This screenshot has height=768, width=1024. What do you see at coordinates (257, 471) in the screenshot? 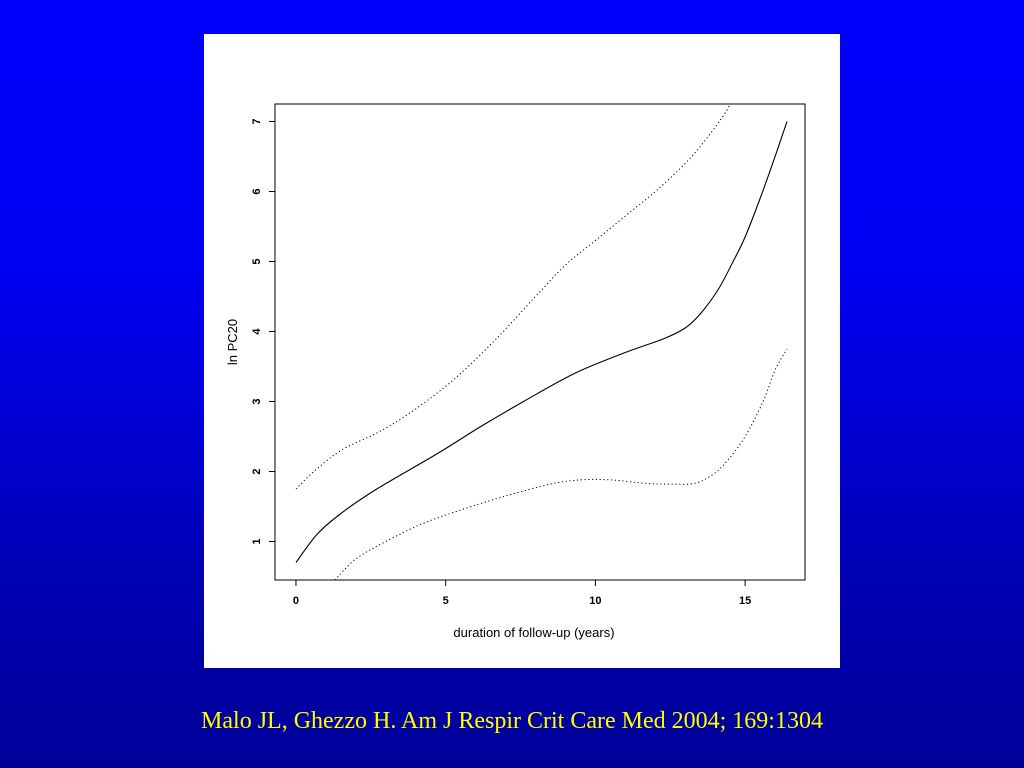
I see `y-tick-label: 2` at bounding box center [257, 471].